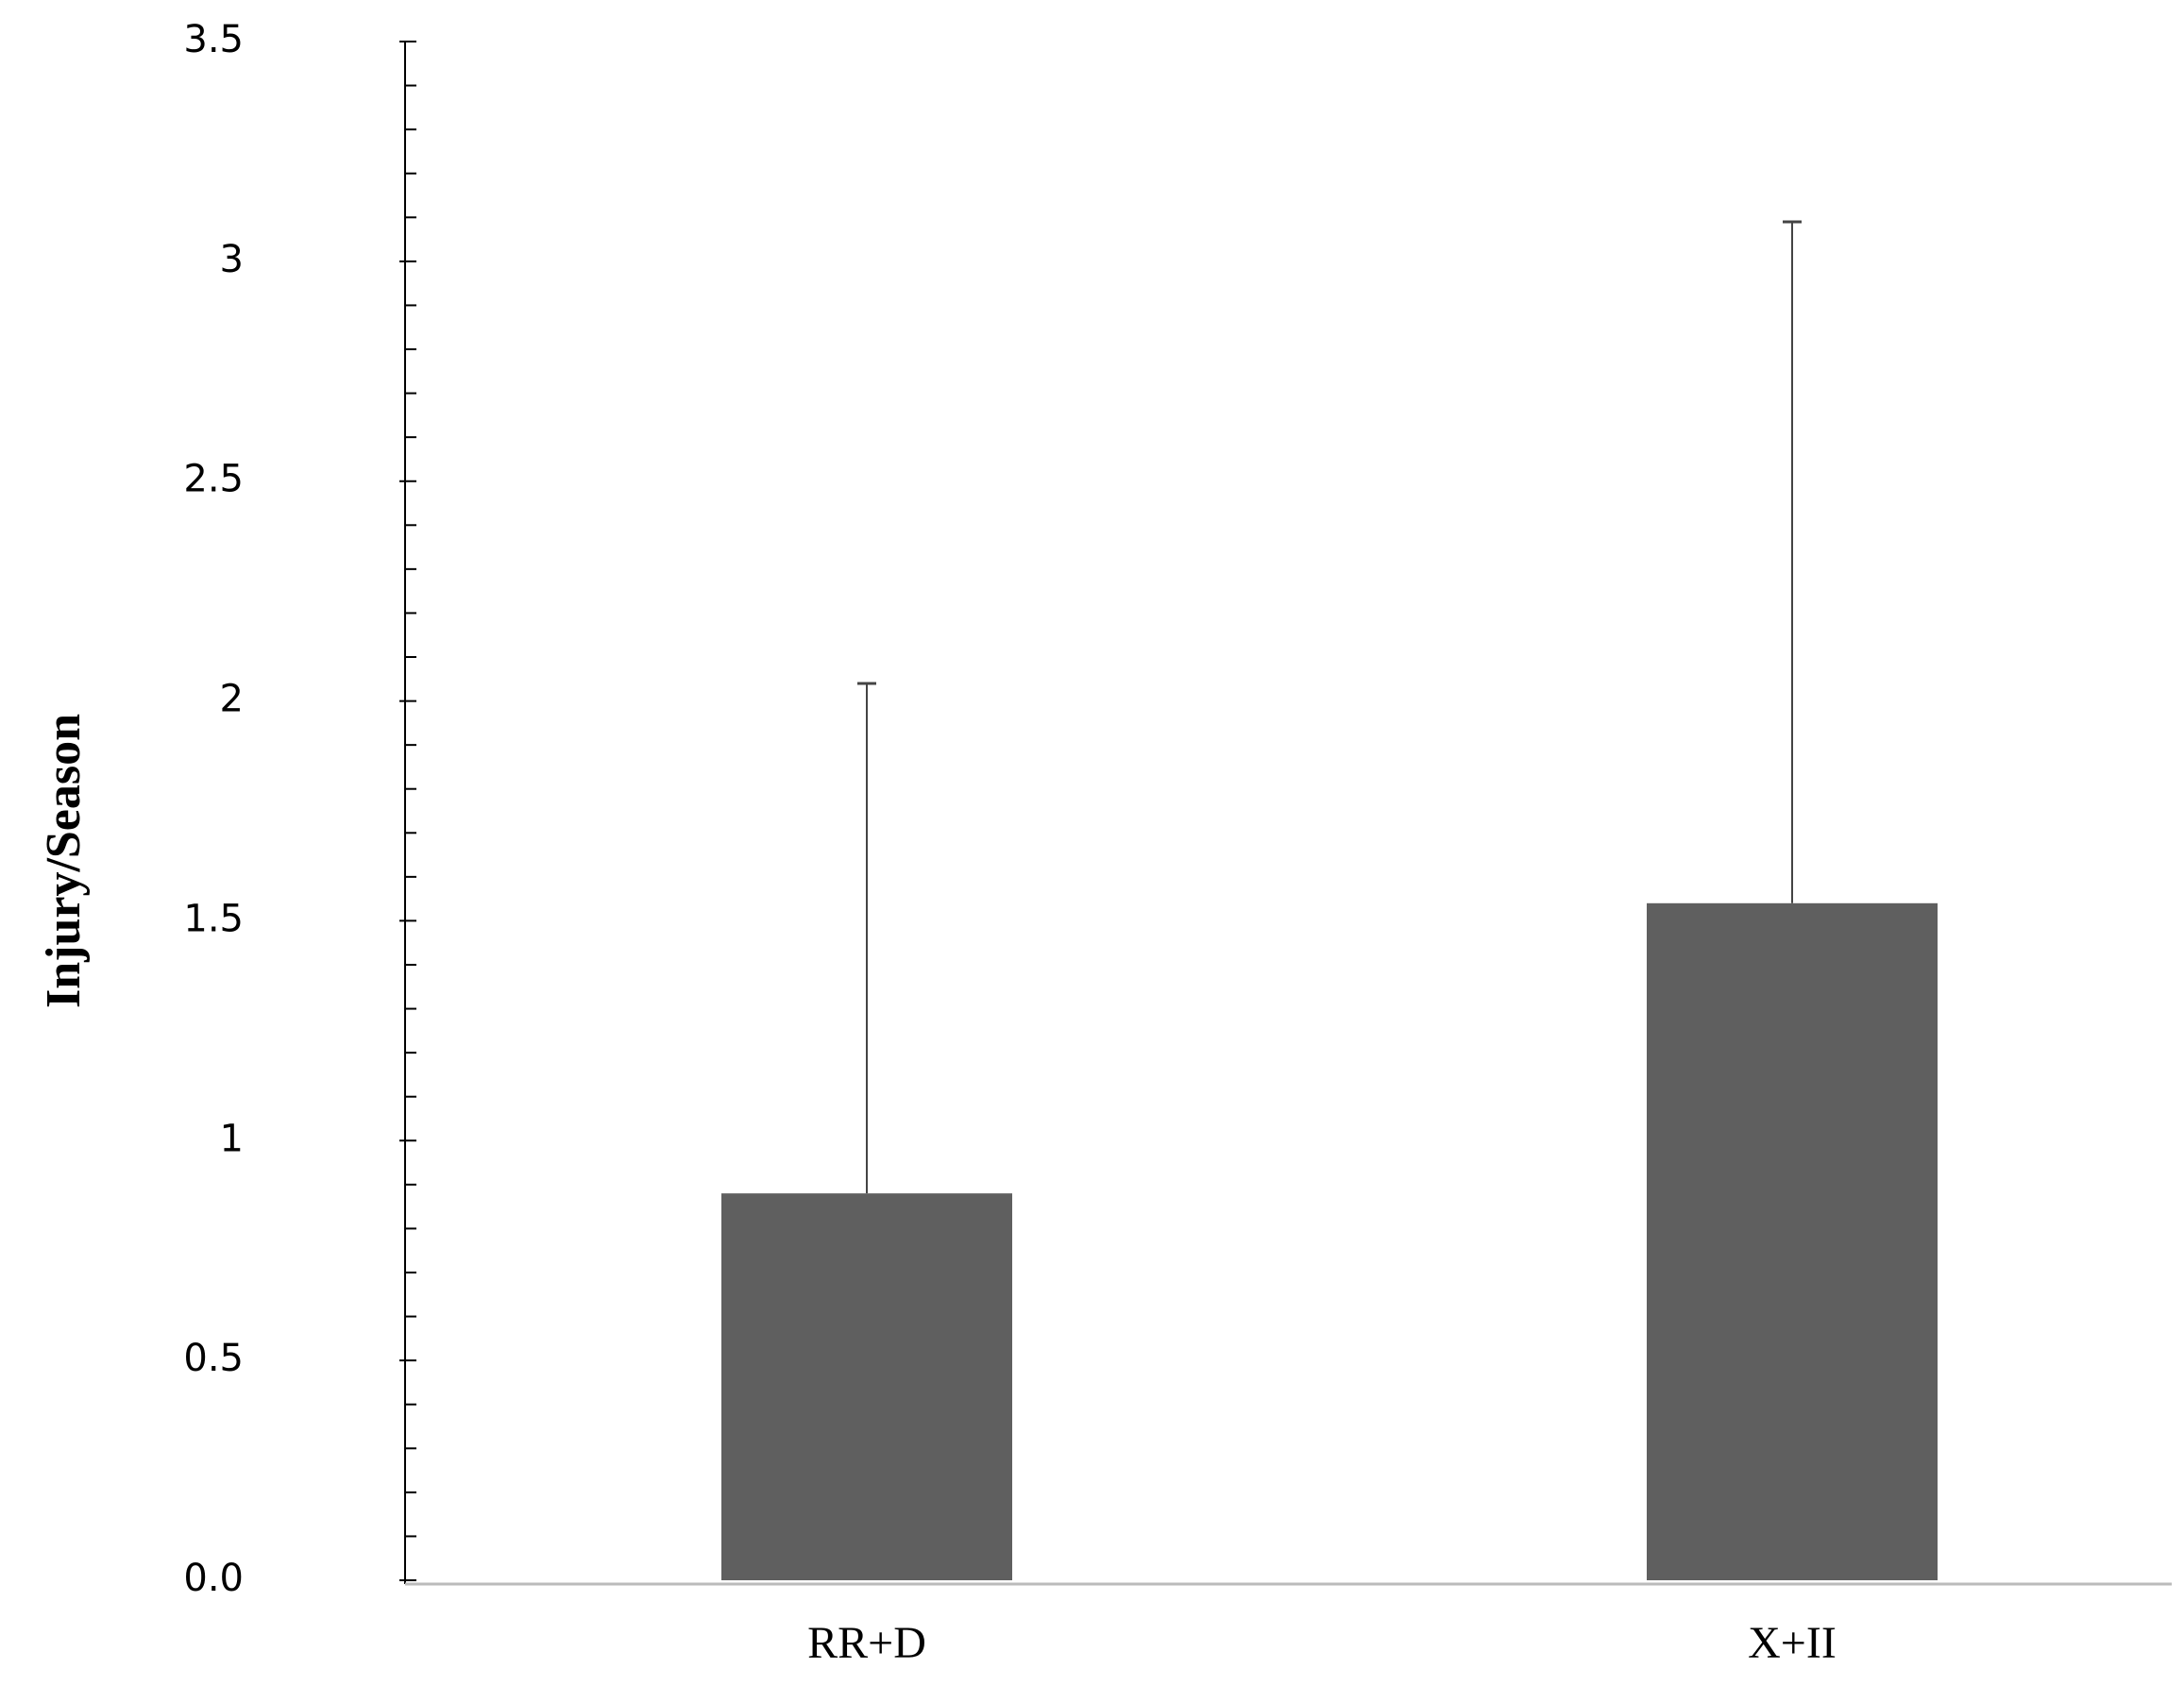 The height and width of the screenshot is (1686, 2184). What do you see at coordinates (866, 1643) in the screenshot?
I see `x-tick-label: RR+D` at bounding box center [866, 1643].